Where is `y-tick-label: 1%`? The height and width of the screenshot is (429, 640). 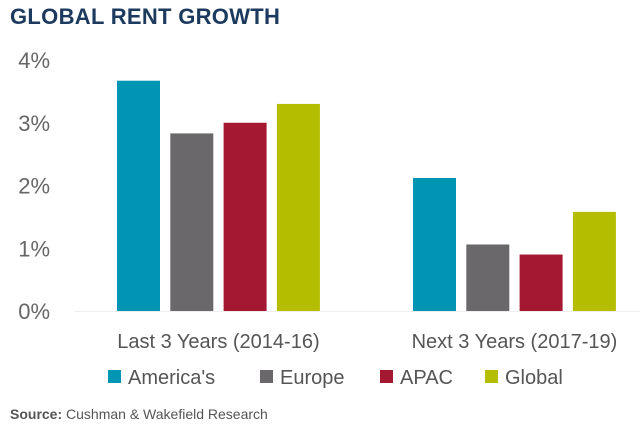 y-tick-label: 1% is located at coordinates (34, 248).